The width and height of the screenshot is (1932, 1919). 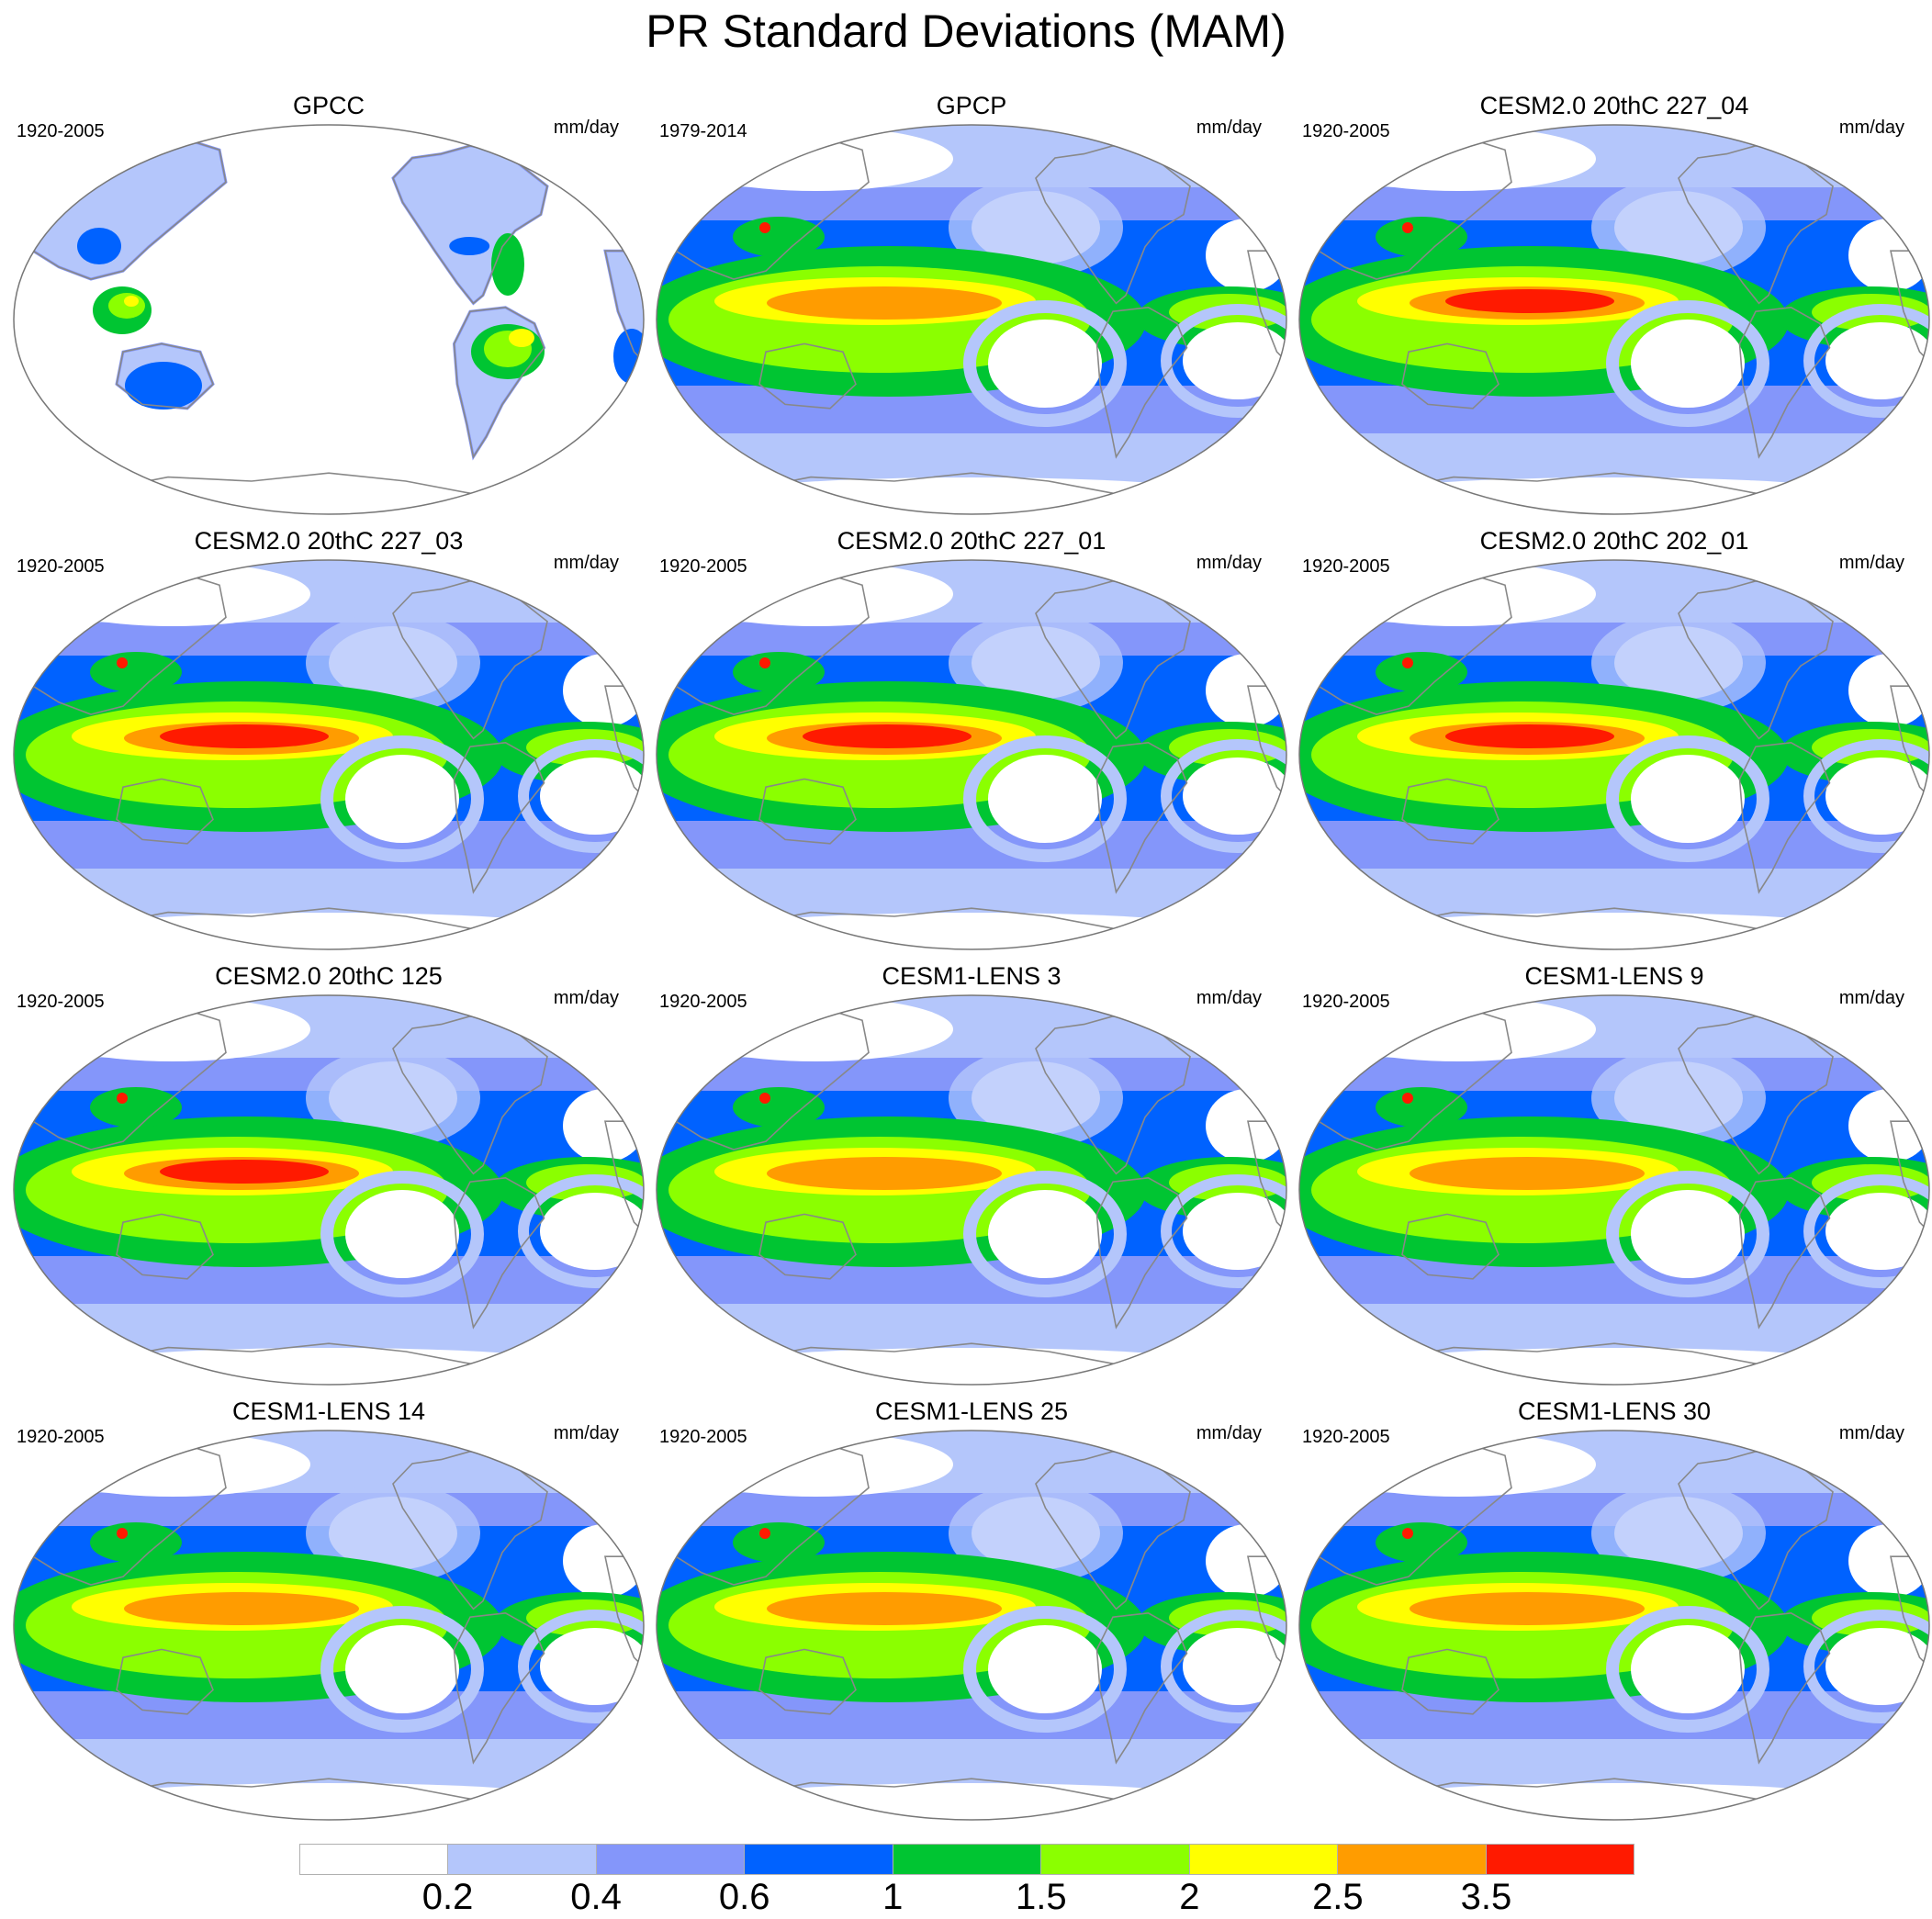 I want to click on panel-title: CESM1-LENS 9, so click(x=1614, y=976).